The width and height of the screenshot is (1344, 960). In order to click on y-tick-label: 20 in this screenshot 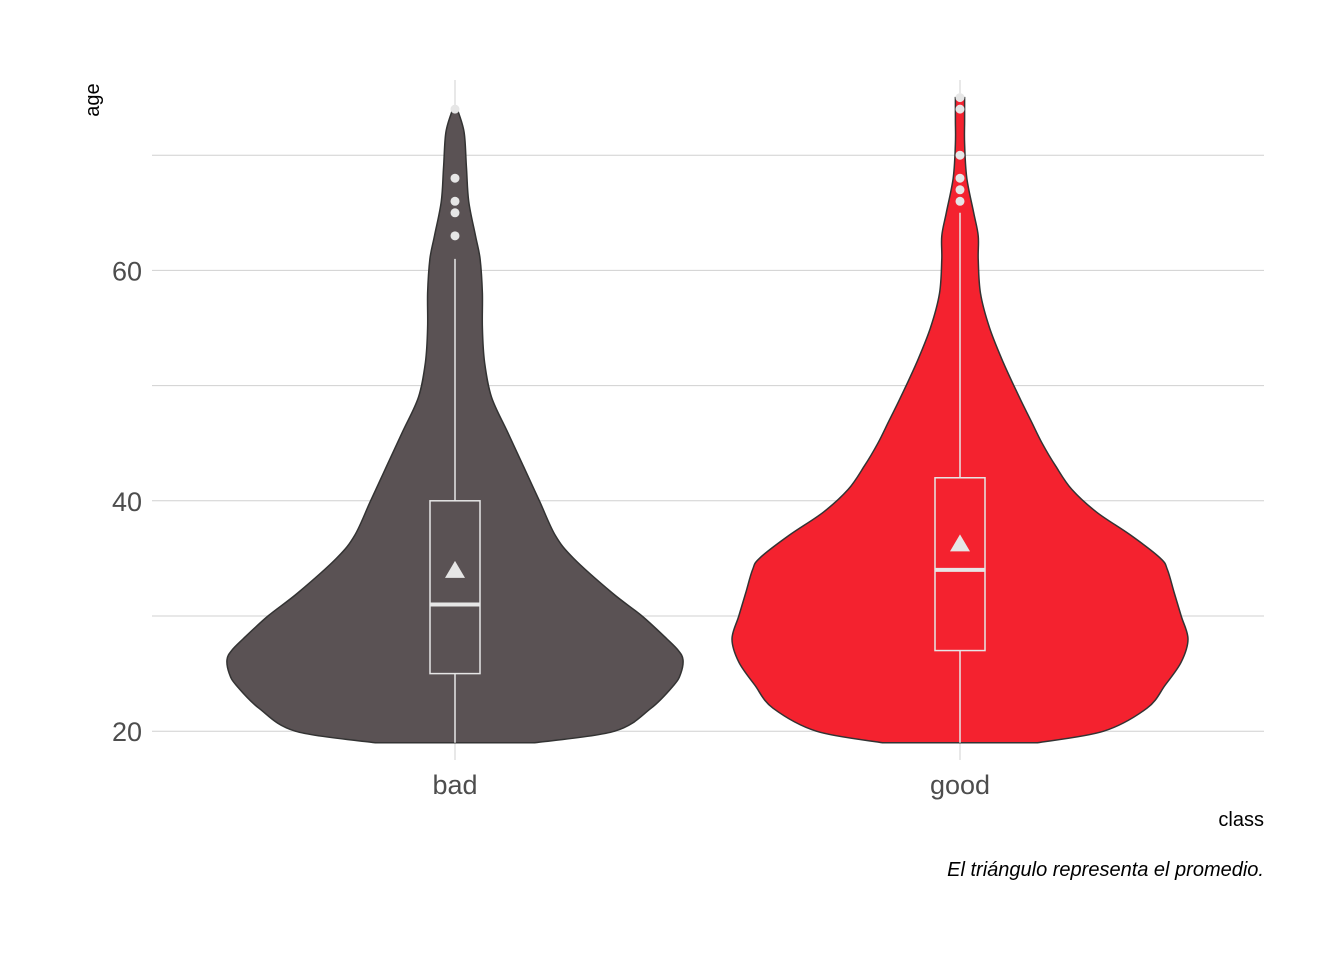, I will do `click(127, 732)`.